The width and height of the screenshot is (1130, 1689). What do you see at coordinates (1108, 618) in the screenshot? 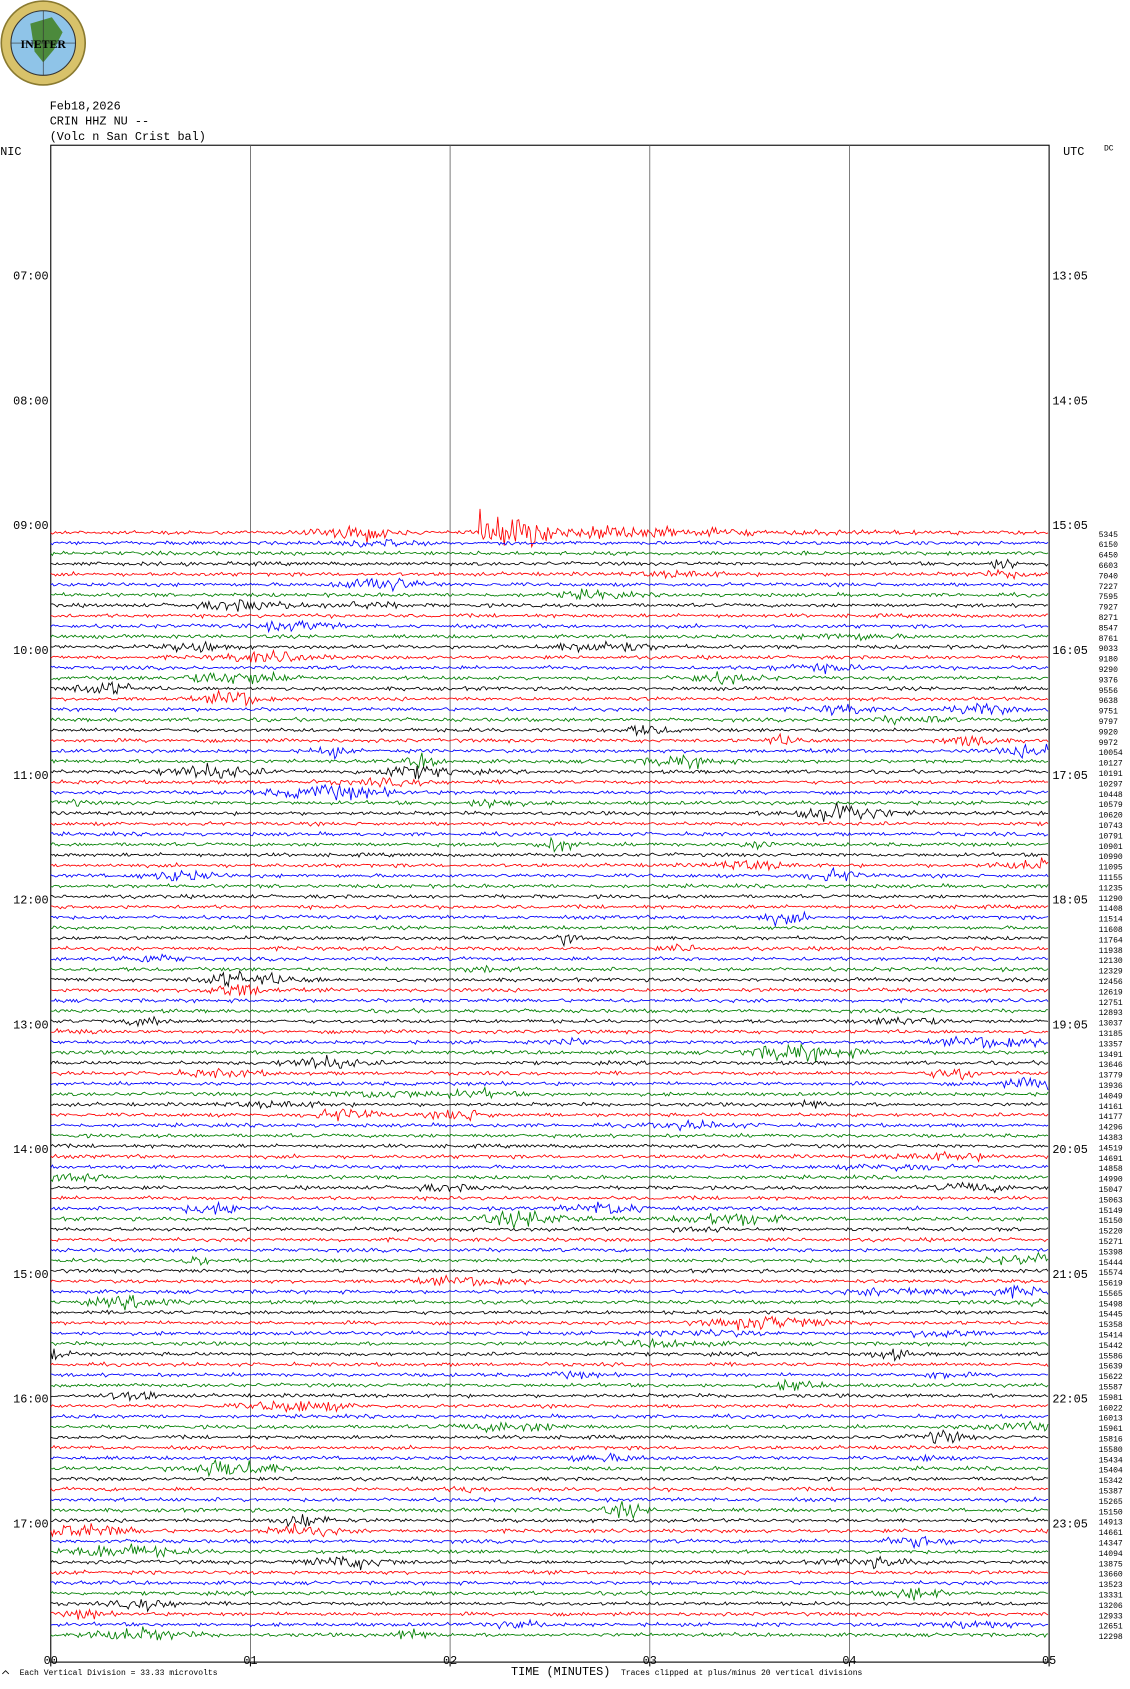
I see `dc-value: 8271` at bounding box center [1108, 618].